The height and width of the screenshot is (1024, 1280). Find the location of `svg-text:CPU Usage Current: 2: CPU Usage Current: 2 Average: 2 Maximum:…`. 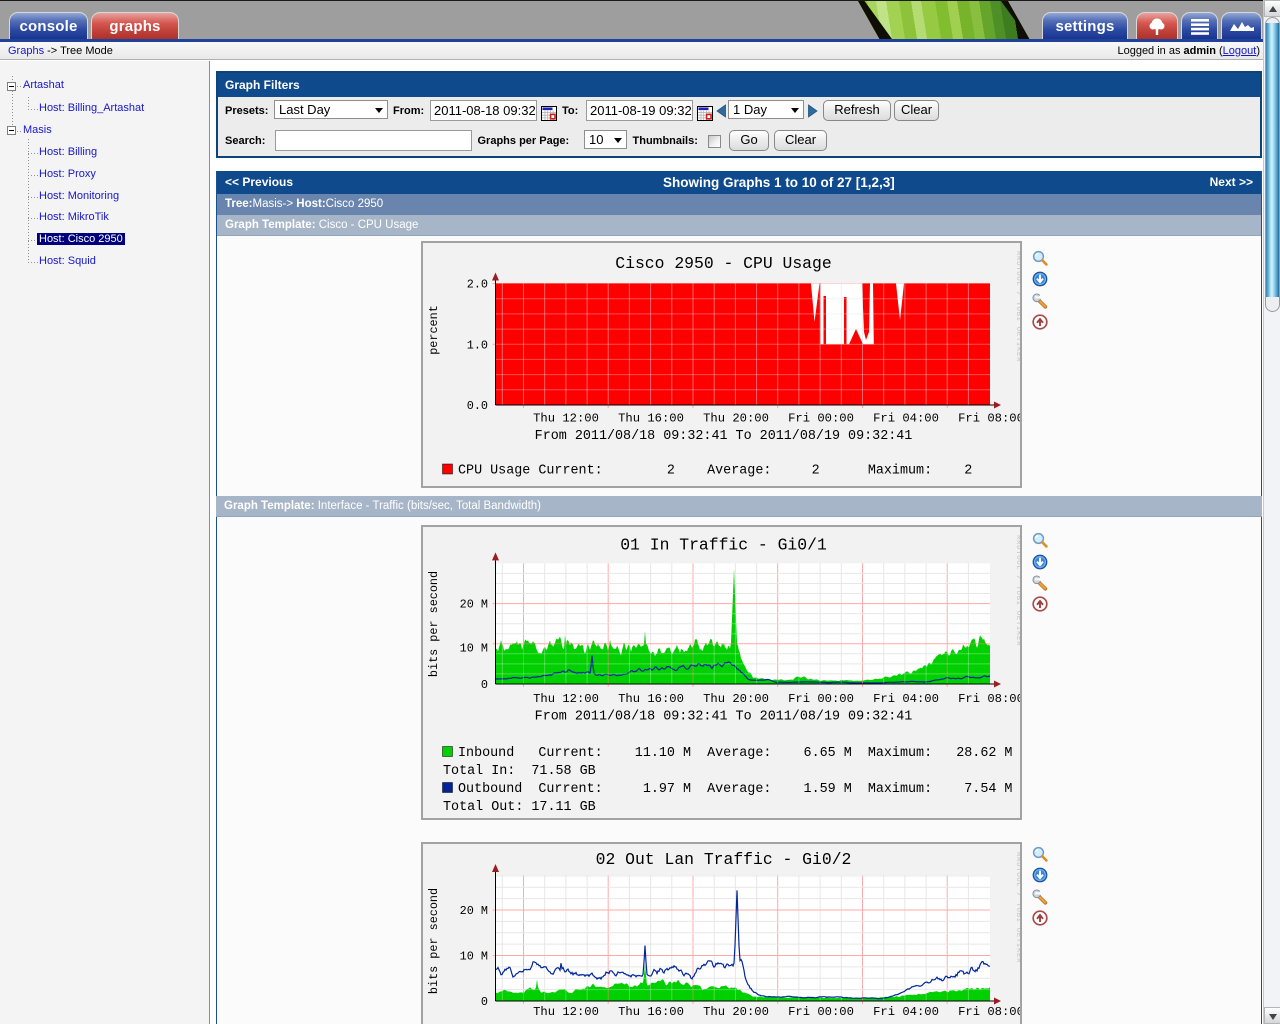

svg-text:CPU Usage Current: 2: CPU Usage Current: 2 Average: 2 Maximum:… is located at coordinates (715, 471).